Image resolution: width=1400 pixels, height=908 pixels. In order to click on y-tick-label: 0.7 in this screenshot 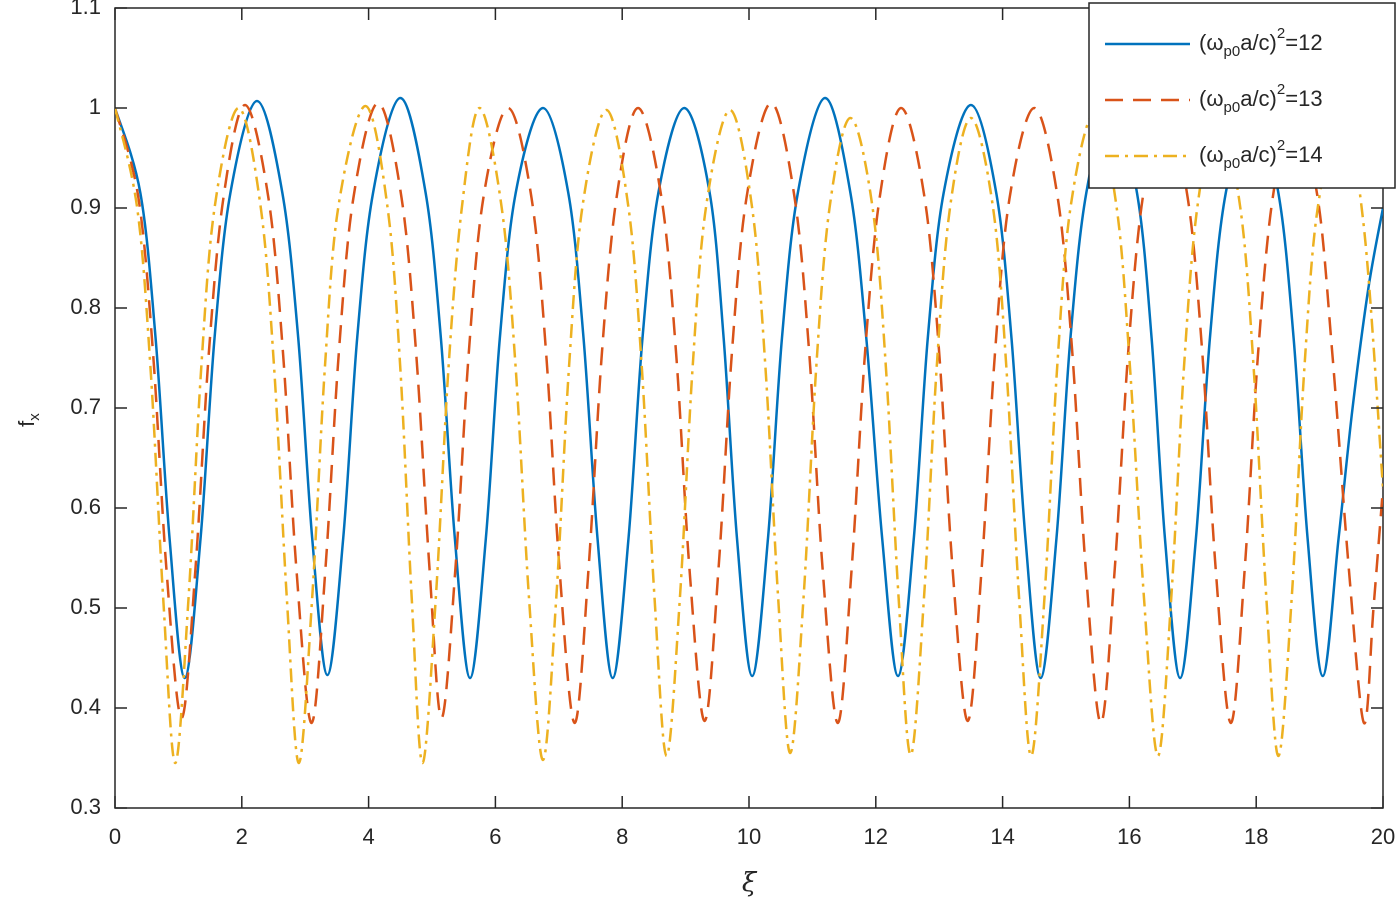, I will do `click(85, 406)`.